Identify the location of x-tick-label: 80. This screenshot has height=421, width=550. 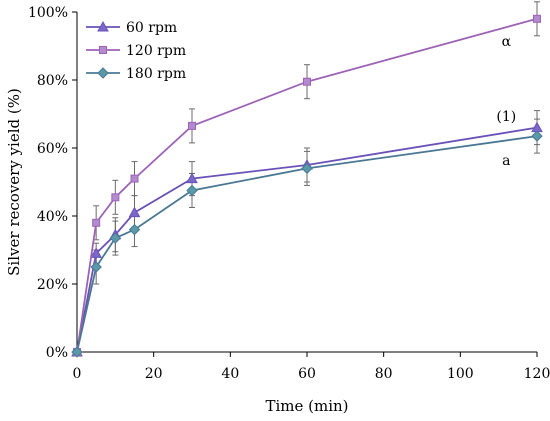
(384, 374).